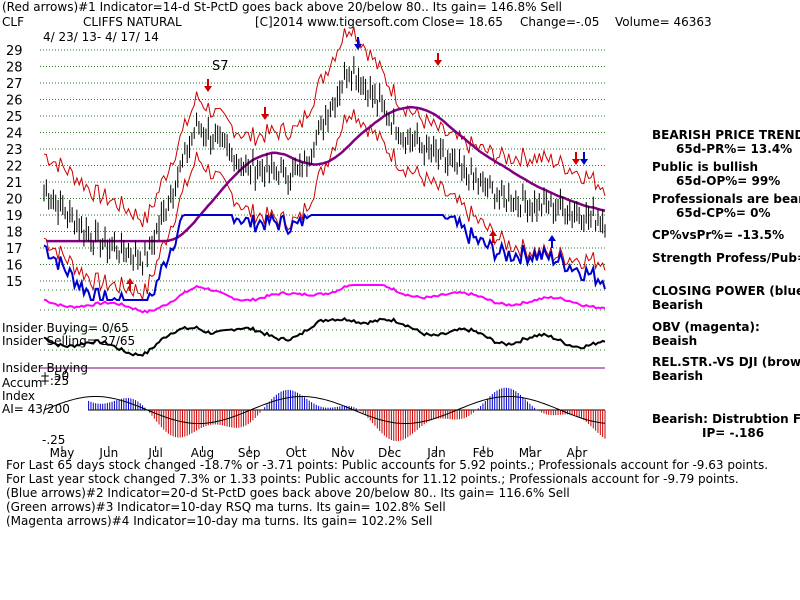  What do you see at coordinates (726, 419) in the screenshot?
I see `distribution-label: Bearish: Distrubtion Falling` at bounding box center [726, 419].